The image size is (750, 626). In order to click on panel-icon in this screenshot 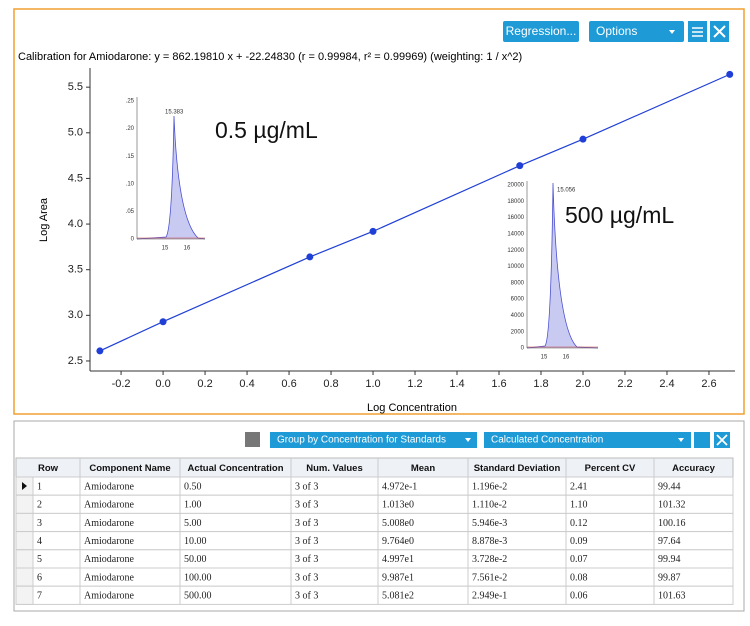, I will do `click(252, 439)`.